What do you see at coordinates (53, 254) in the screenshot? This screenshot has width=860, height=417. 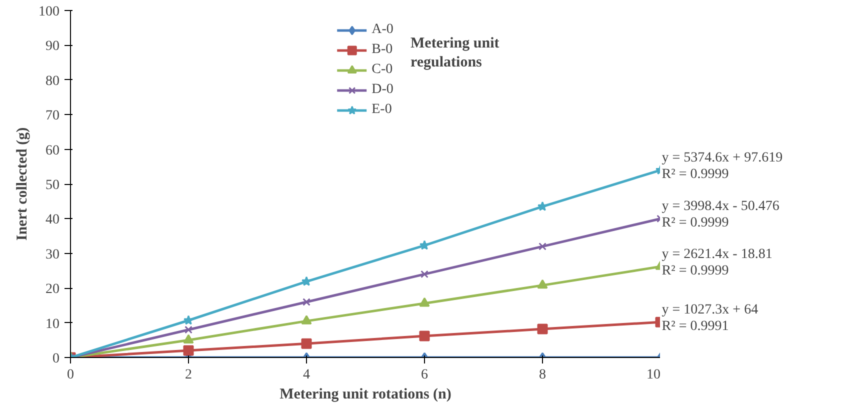 I see `y-tick-label: 30` at bounding box center [53, 254].